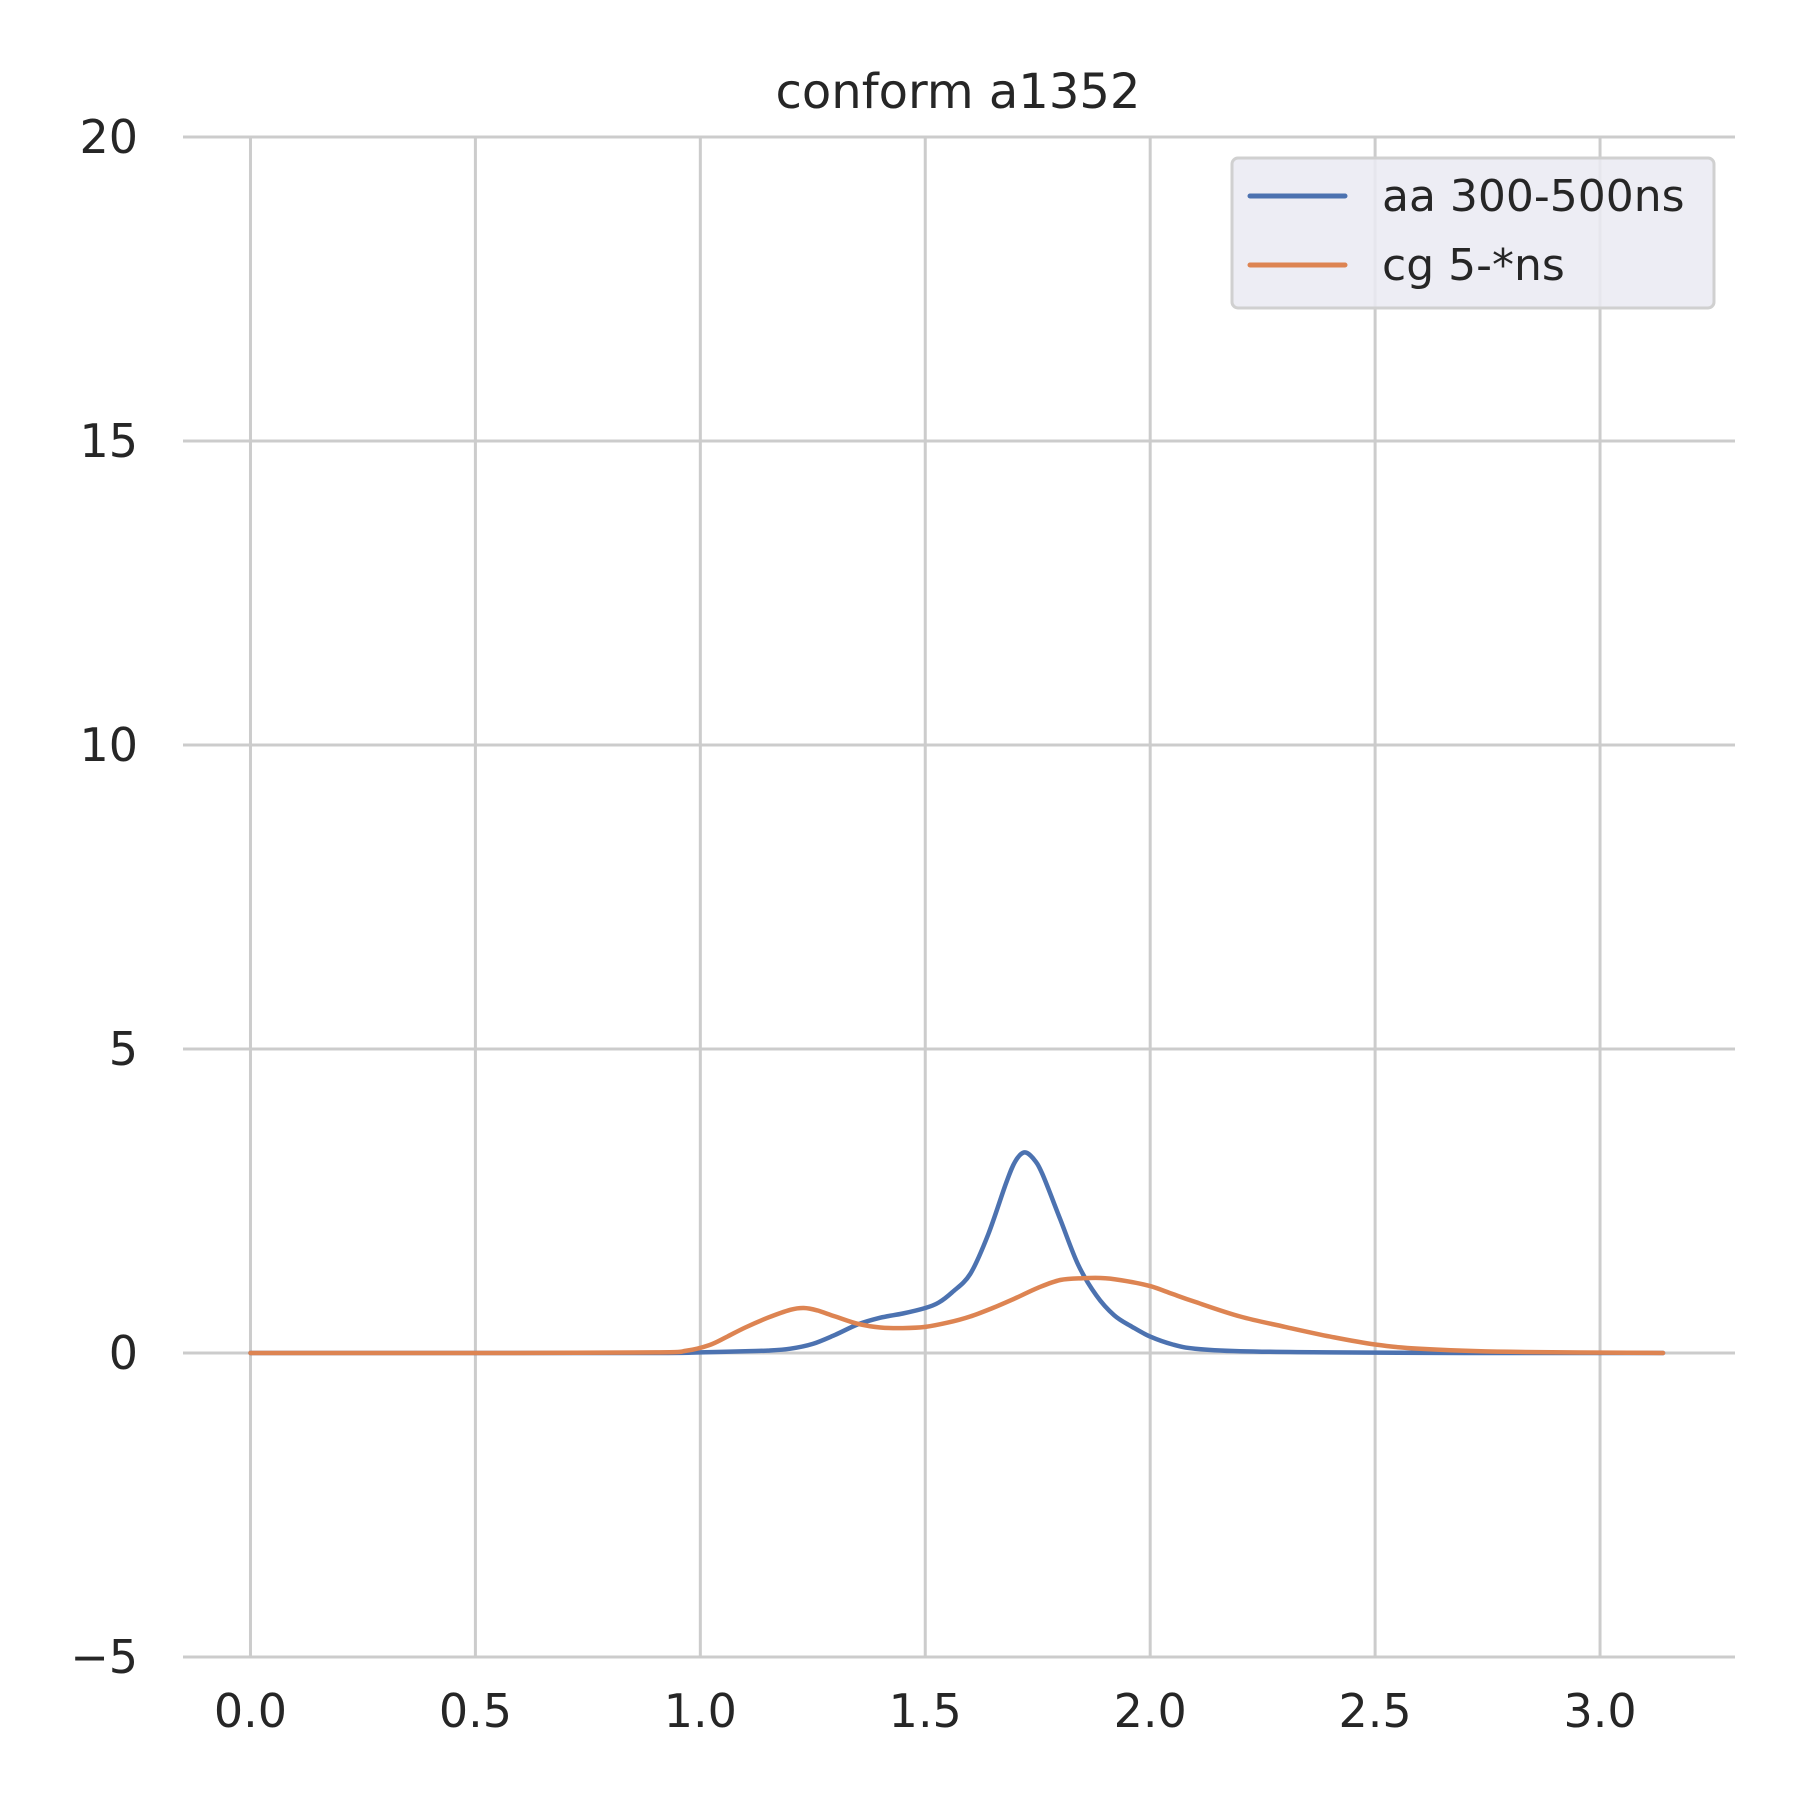  What do you see at coordinates (1150, 1711) in the screenshot?
I see `x-tick-label: 2.0` at bounding box center [1150, 1711].